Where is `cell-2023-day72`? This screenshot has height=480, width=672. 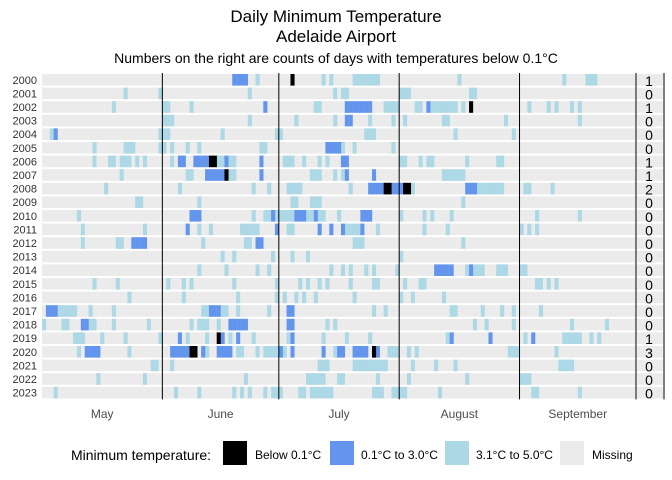
cell-2023-day72 is located at coordinates (323, 392).